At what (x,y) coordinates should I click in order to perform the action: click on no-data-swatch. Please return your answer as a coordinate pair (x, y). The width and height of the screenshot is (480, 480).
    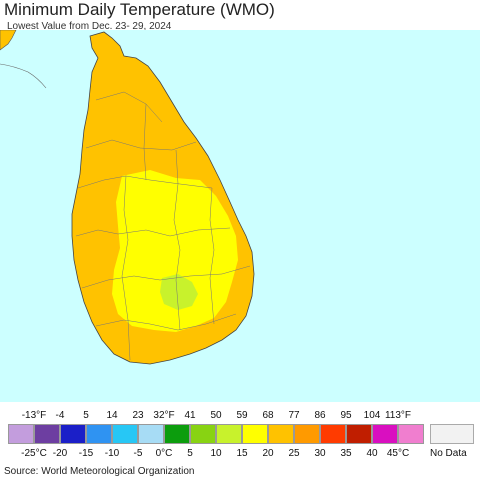
    Looking at the image, I should click on (452, 434).